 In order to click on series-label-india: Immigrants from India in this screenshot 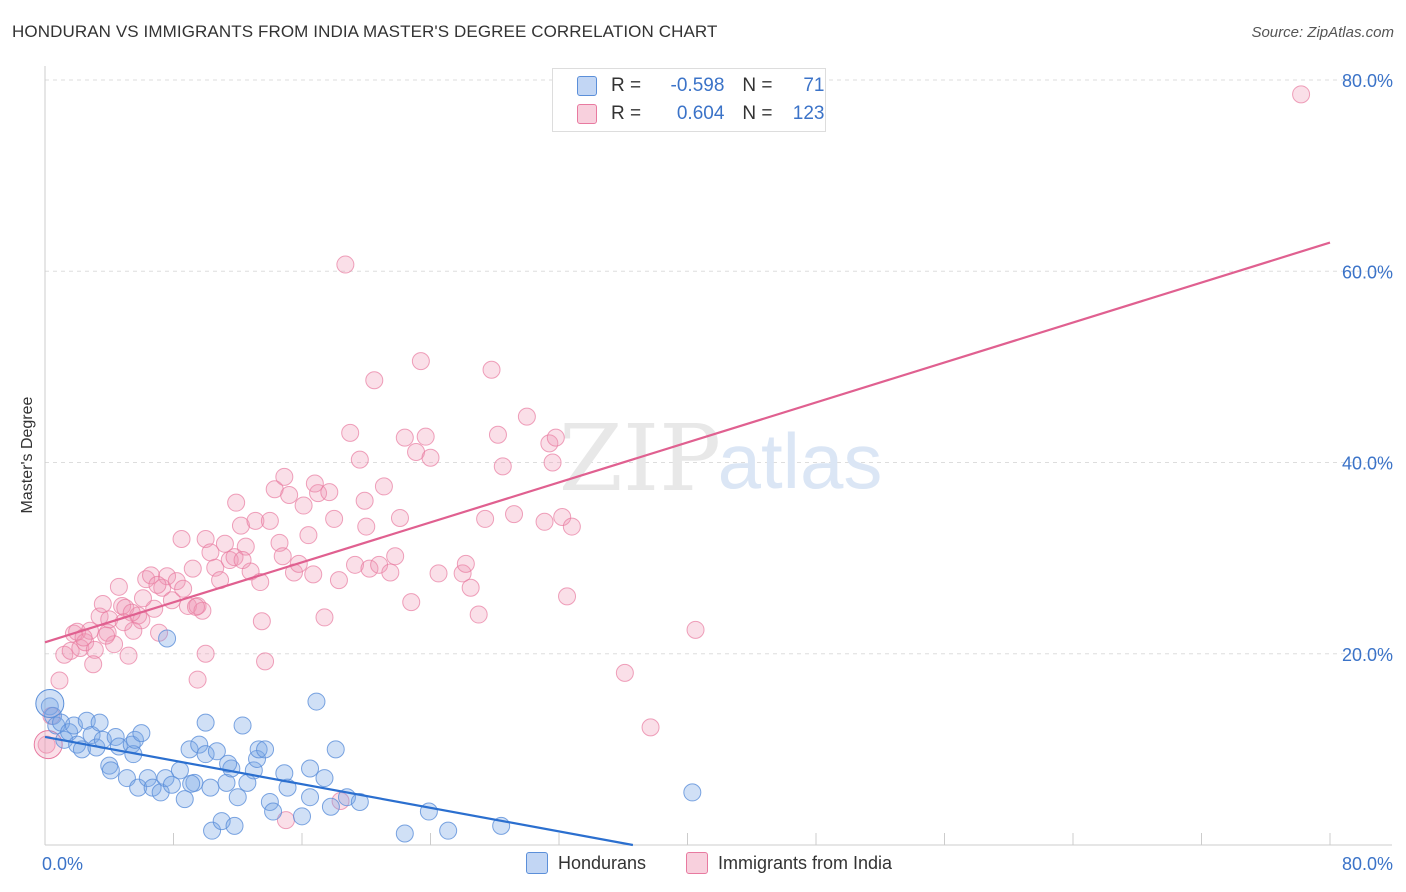, I will do `click(805, 862)`.